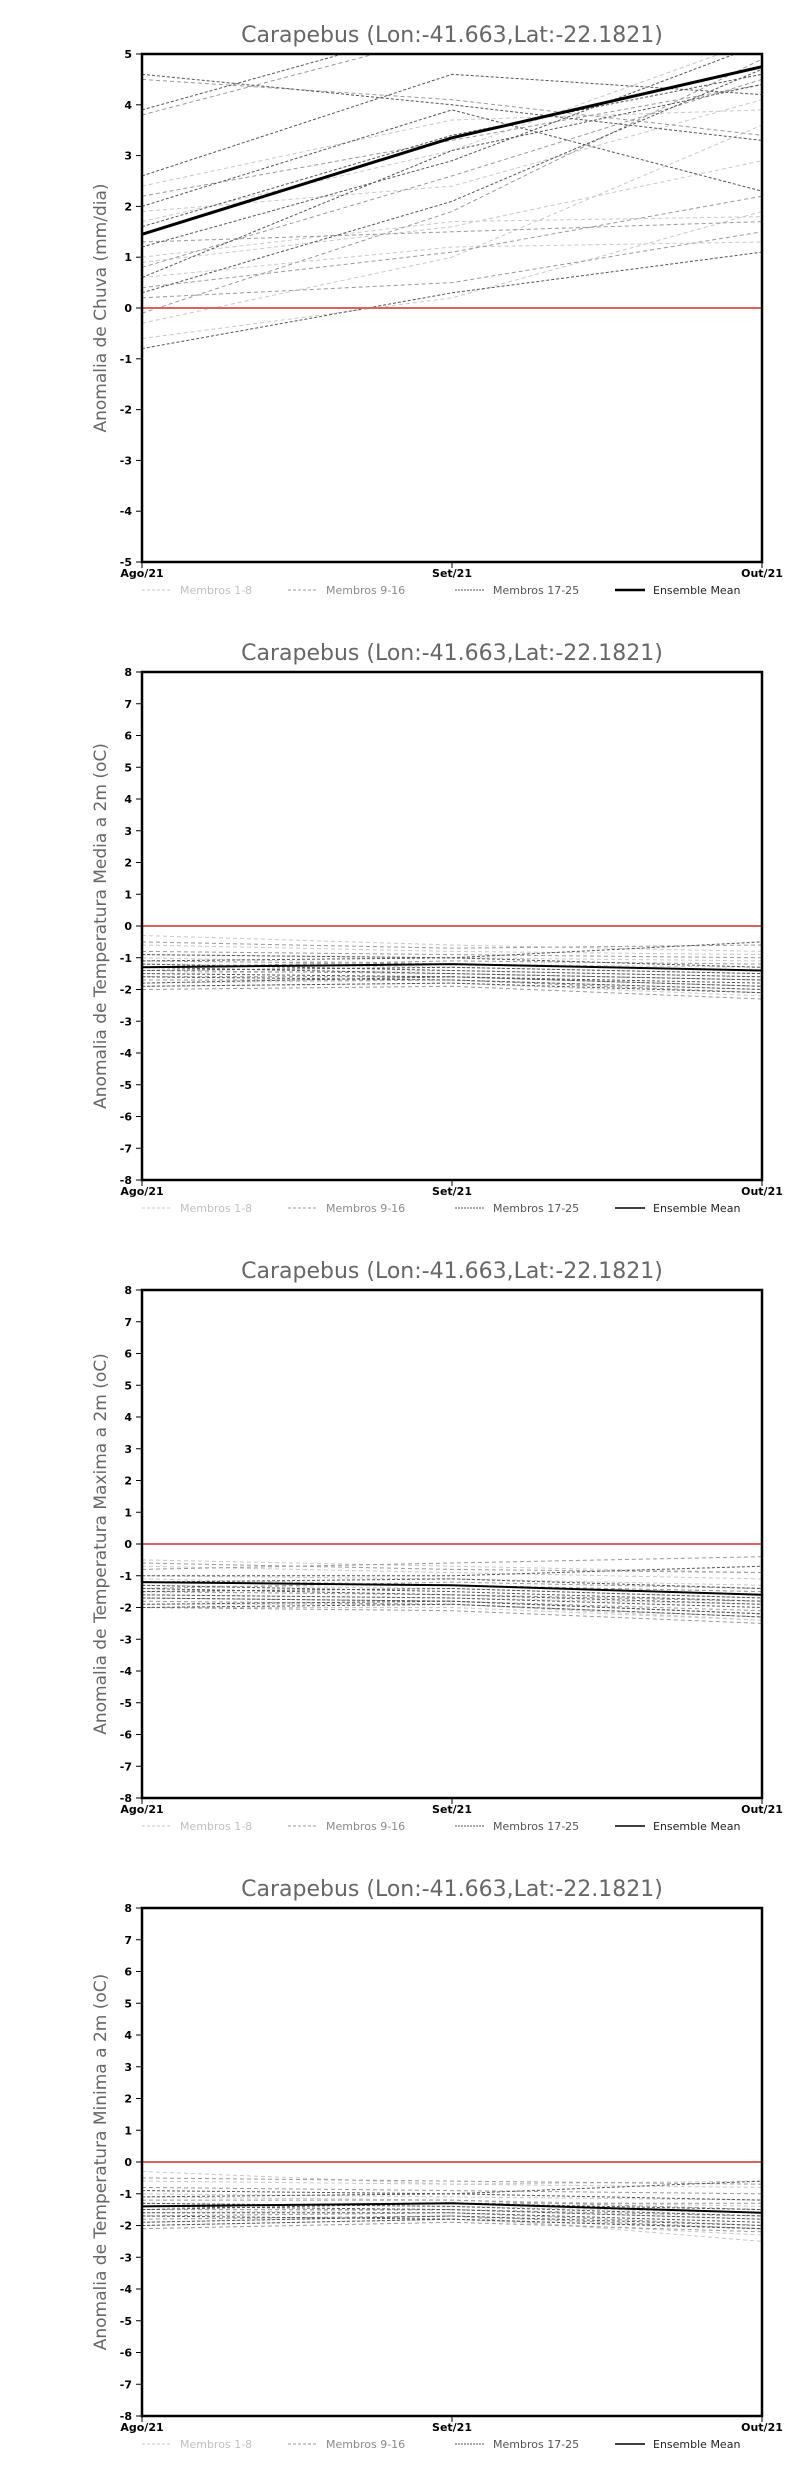 The width and height of the screenshot is (800, 2472). Describe the element at coordinates (126, 1639) in the screenshot. I see `y-tick-label: -3` at that location.